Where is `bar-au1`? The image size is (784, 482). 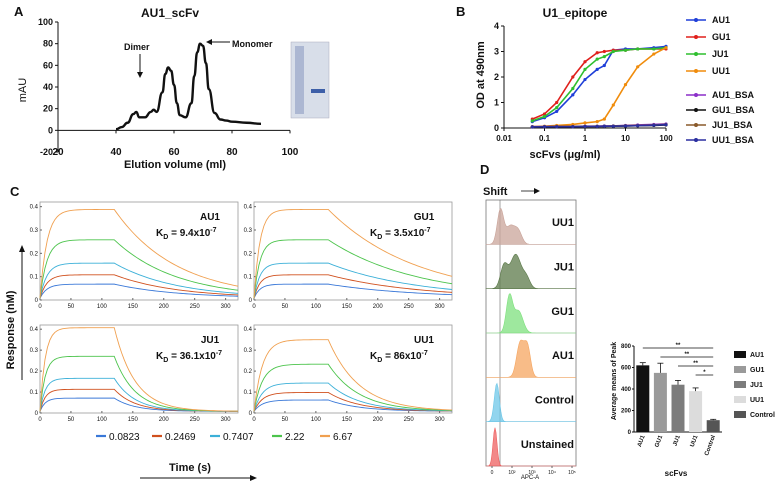
bar-au1 is located at coordinates (643, 398).